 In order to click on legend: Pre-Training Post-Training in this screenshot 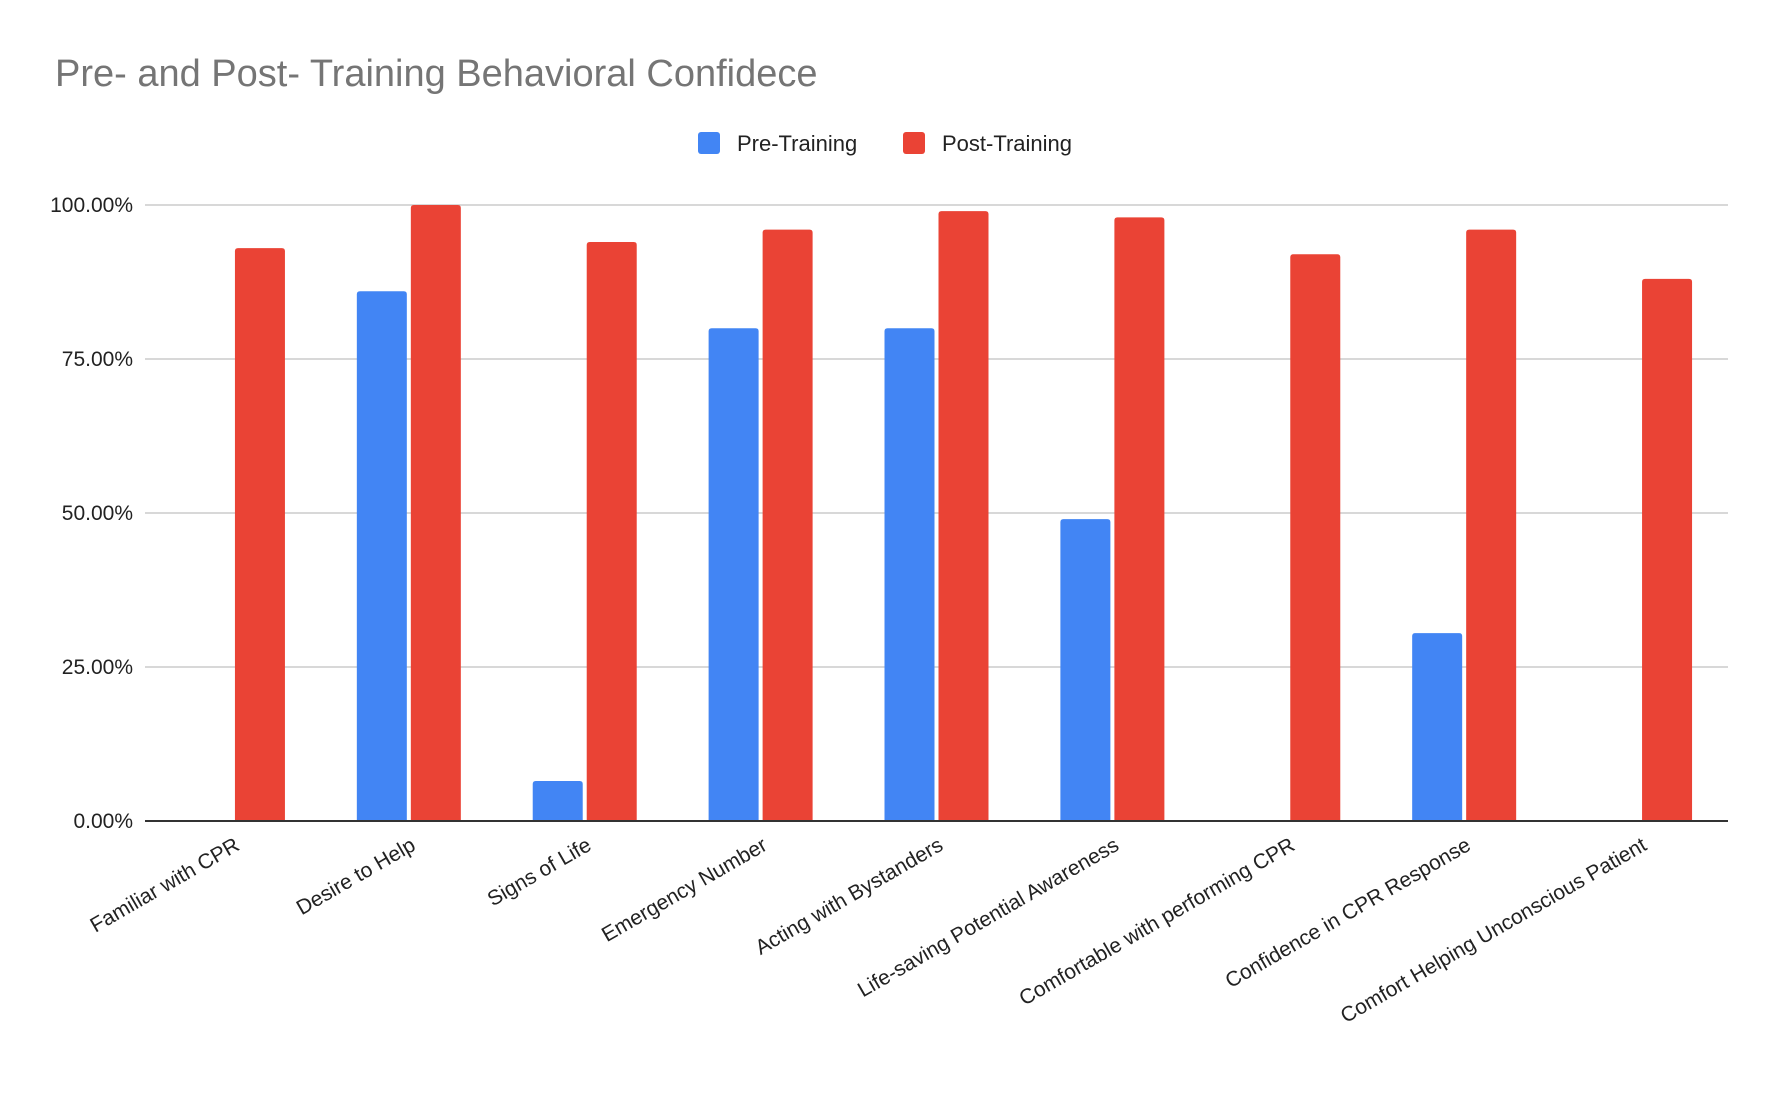, I will do `click(885, 143)`.